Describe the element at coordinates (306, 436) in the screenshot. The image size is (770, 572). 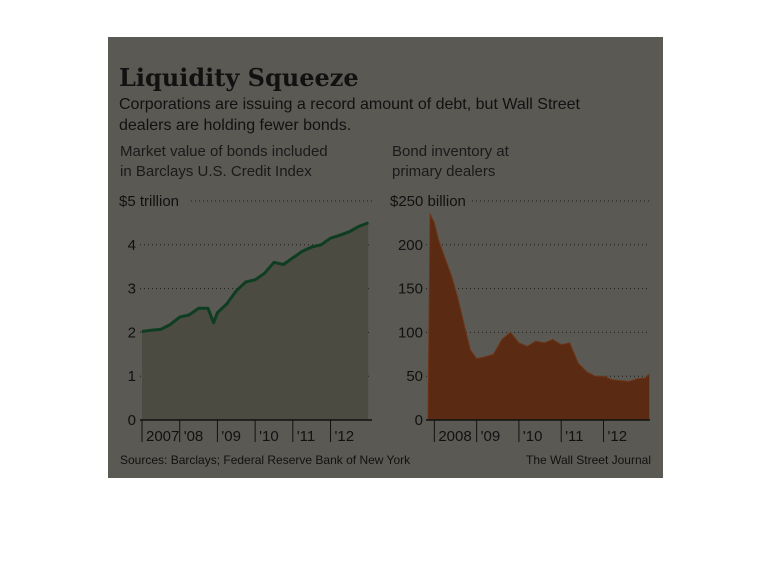
I see `left-x-tick-label: '11` at that location.